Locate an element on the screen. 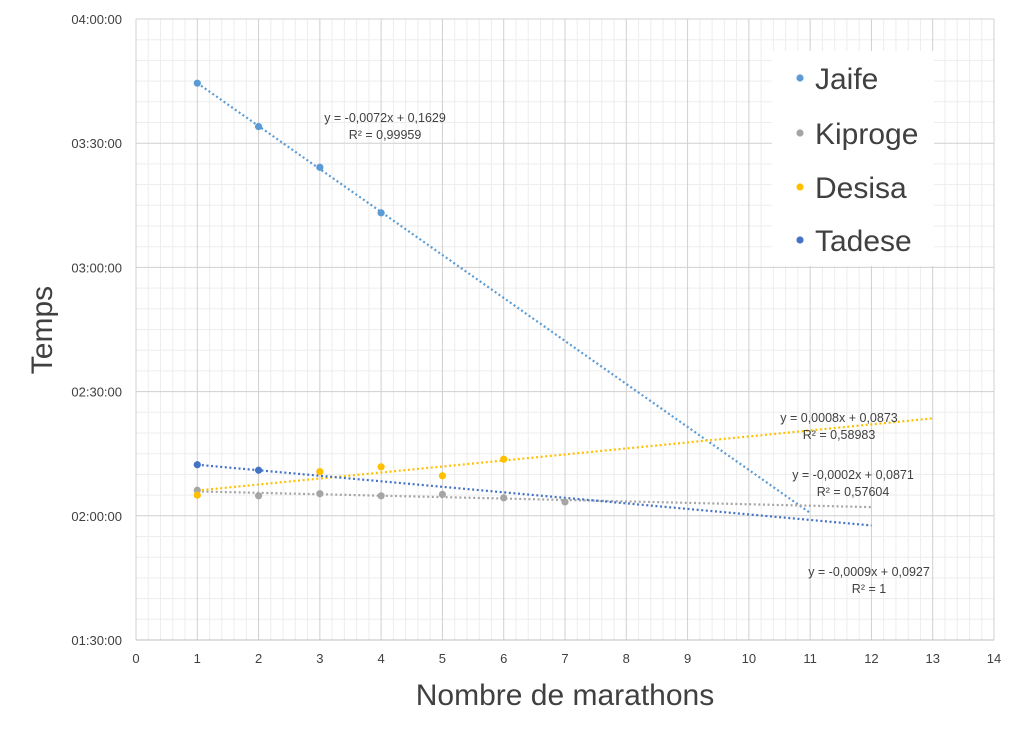 This screenshot has width=1024, height=732. y-tick-label: 01:30:00 is located at coordinates (96, 640).